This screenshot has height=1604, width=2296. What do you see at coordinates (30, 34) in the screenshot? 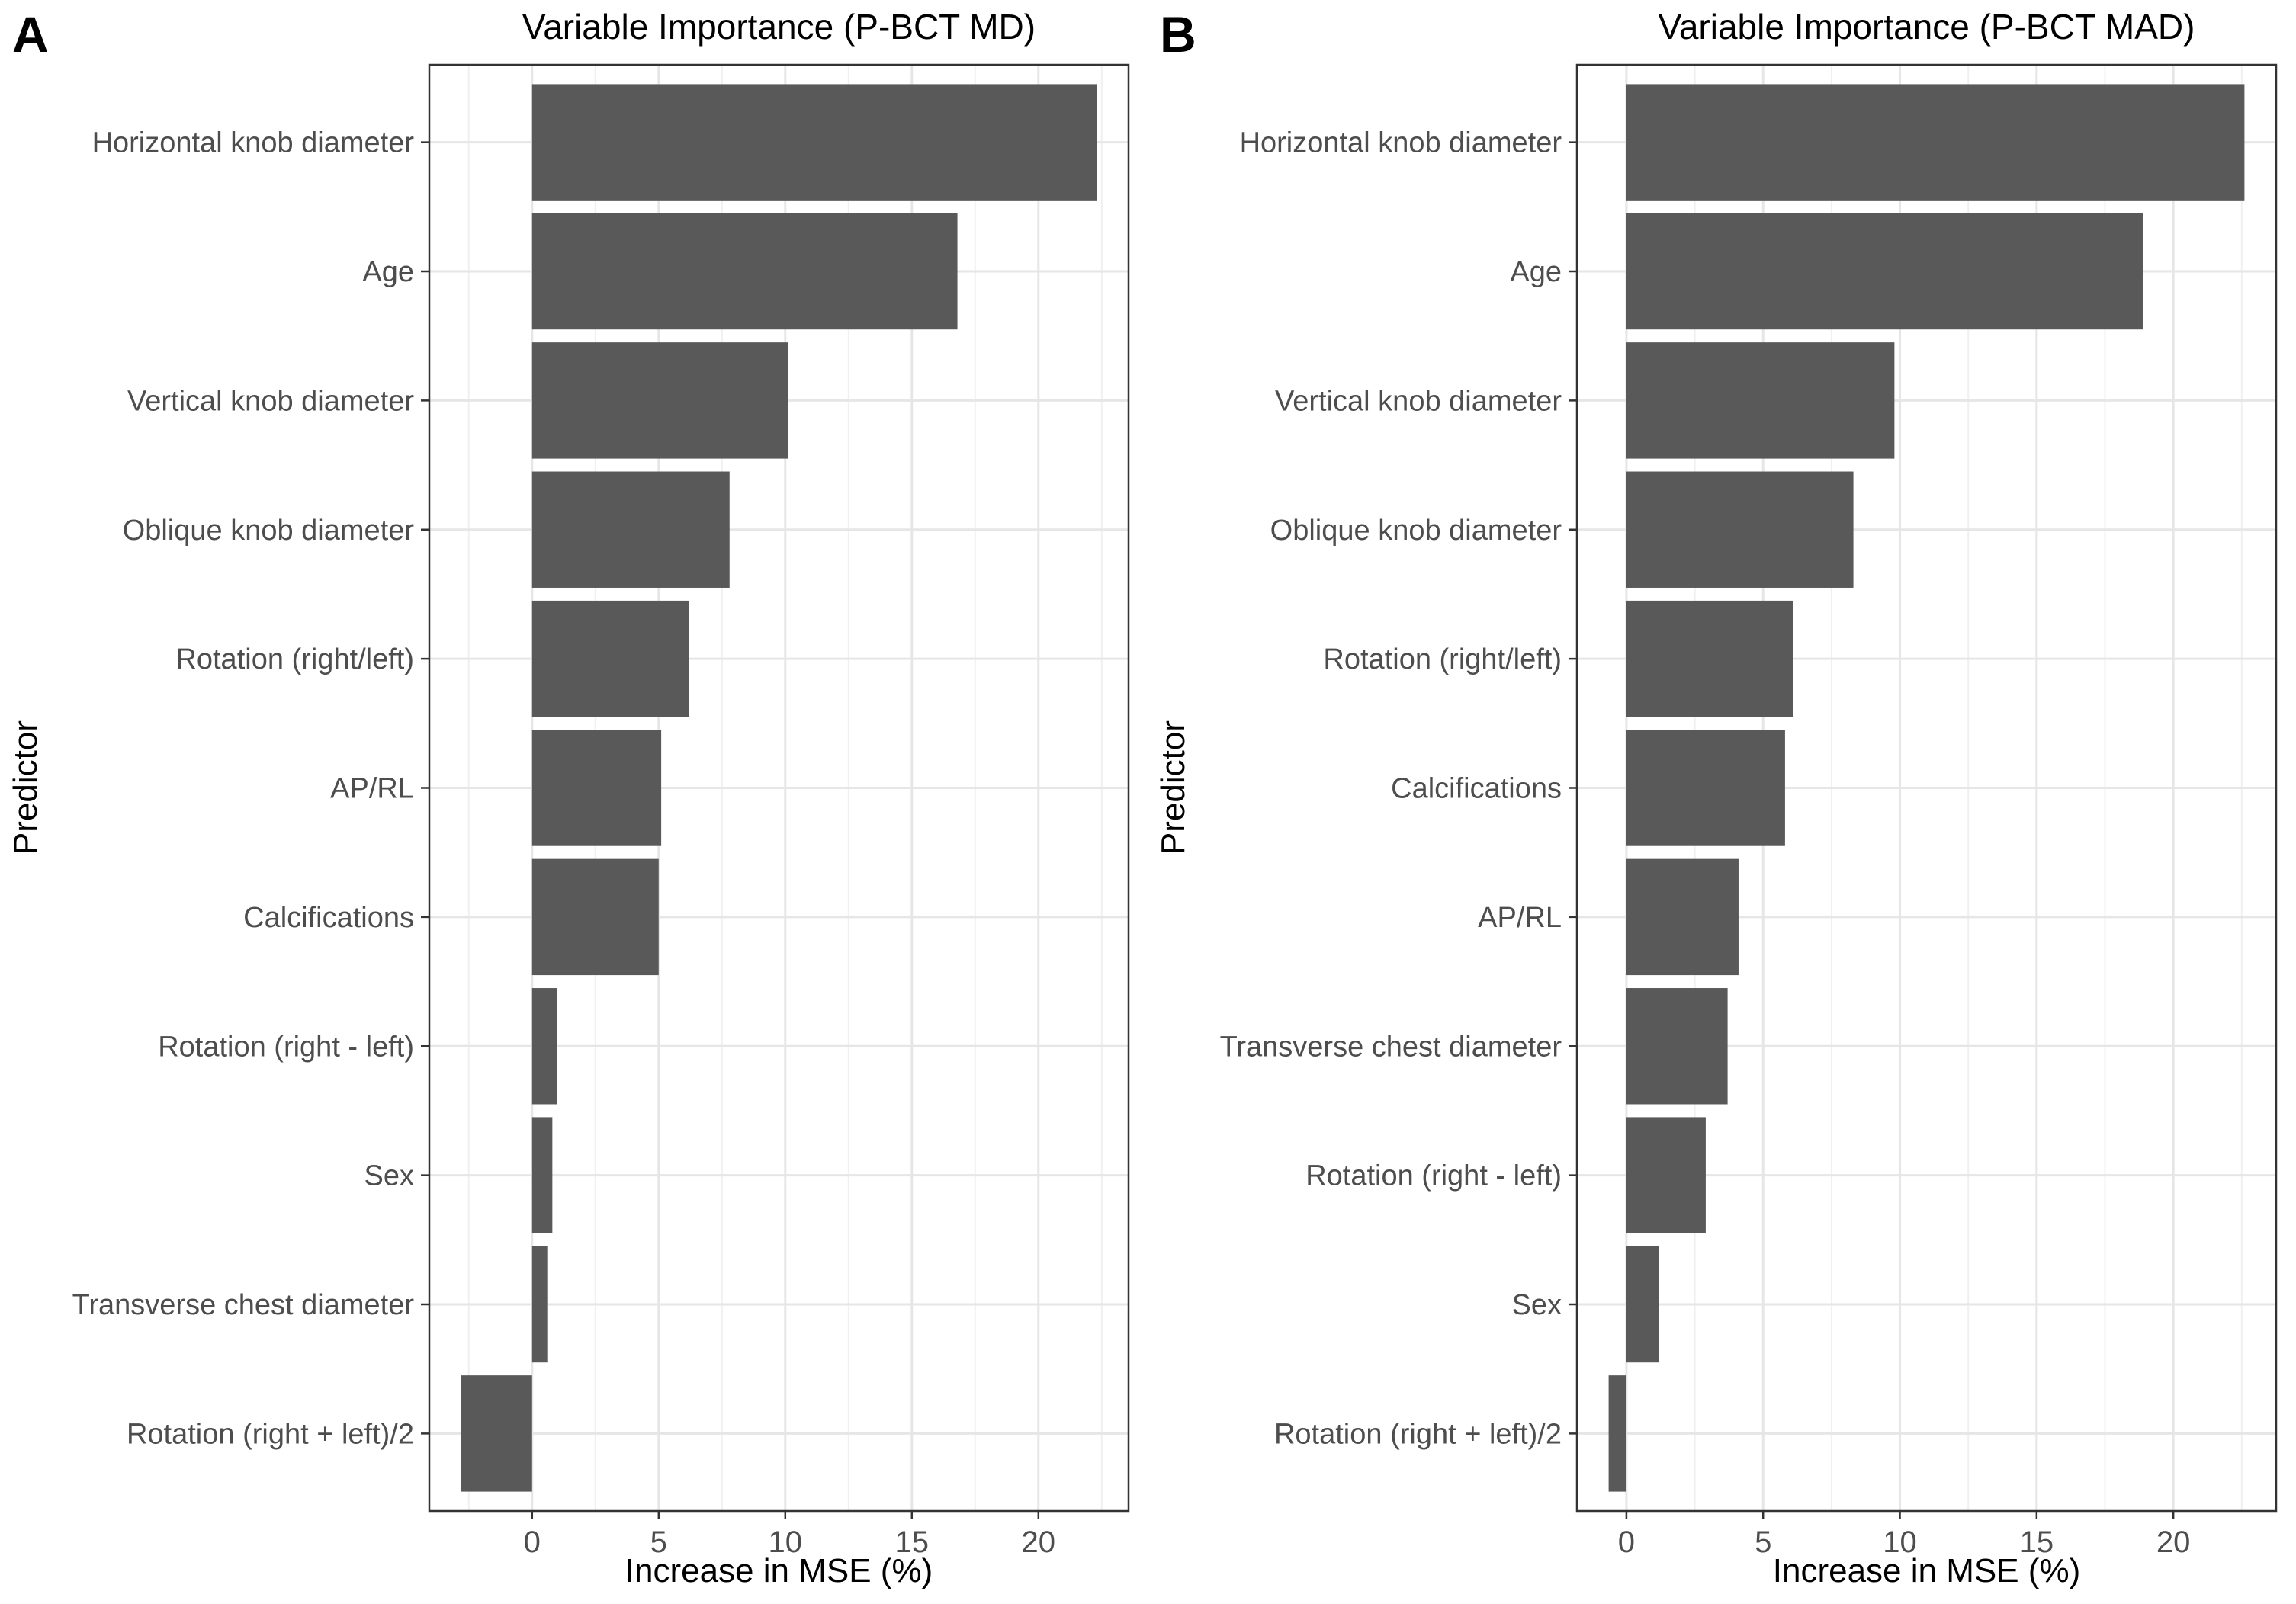
I see `panel-a-letter: A` at bounding box center [30, 34].